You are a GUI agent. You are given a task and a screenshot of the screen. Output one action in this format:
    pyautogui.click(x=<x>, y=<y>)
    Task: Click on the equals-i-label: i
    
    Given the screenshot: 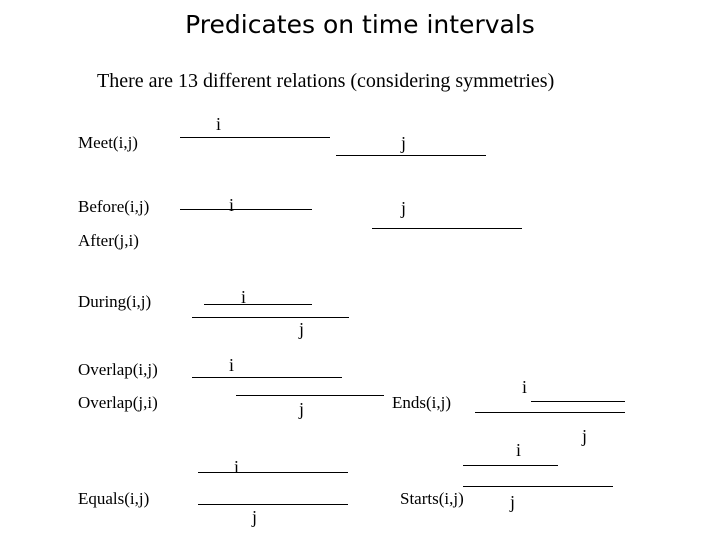 What is the action you would take?
    pyautogui.click(x=237, y=467)
    